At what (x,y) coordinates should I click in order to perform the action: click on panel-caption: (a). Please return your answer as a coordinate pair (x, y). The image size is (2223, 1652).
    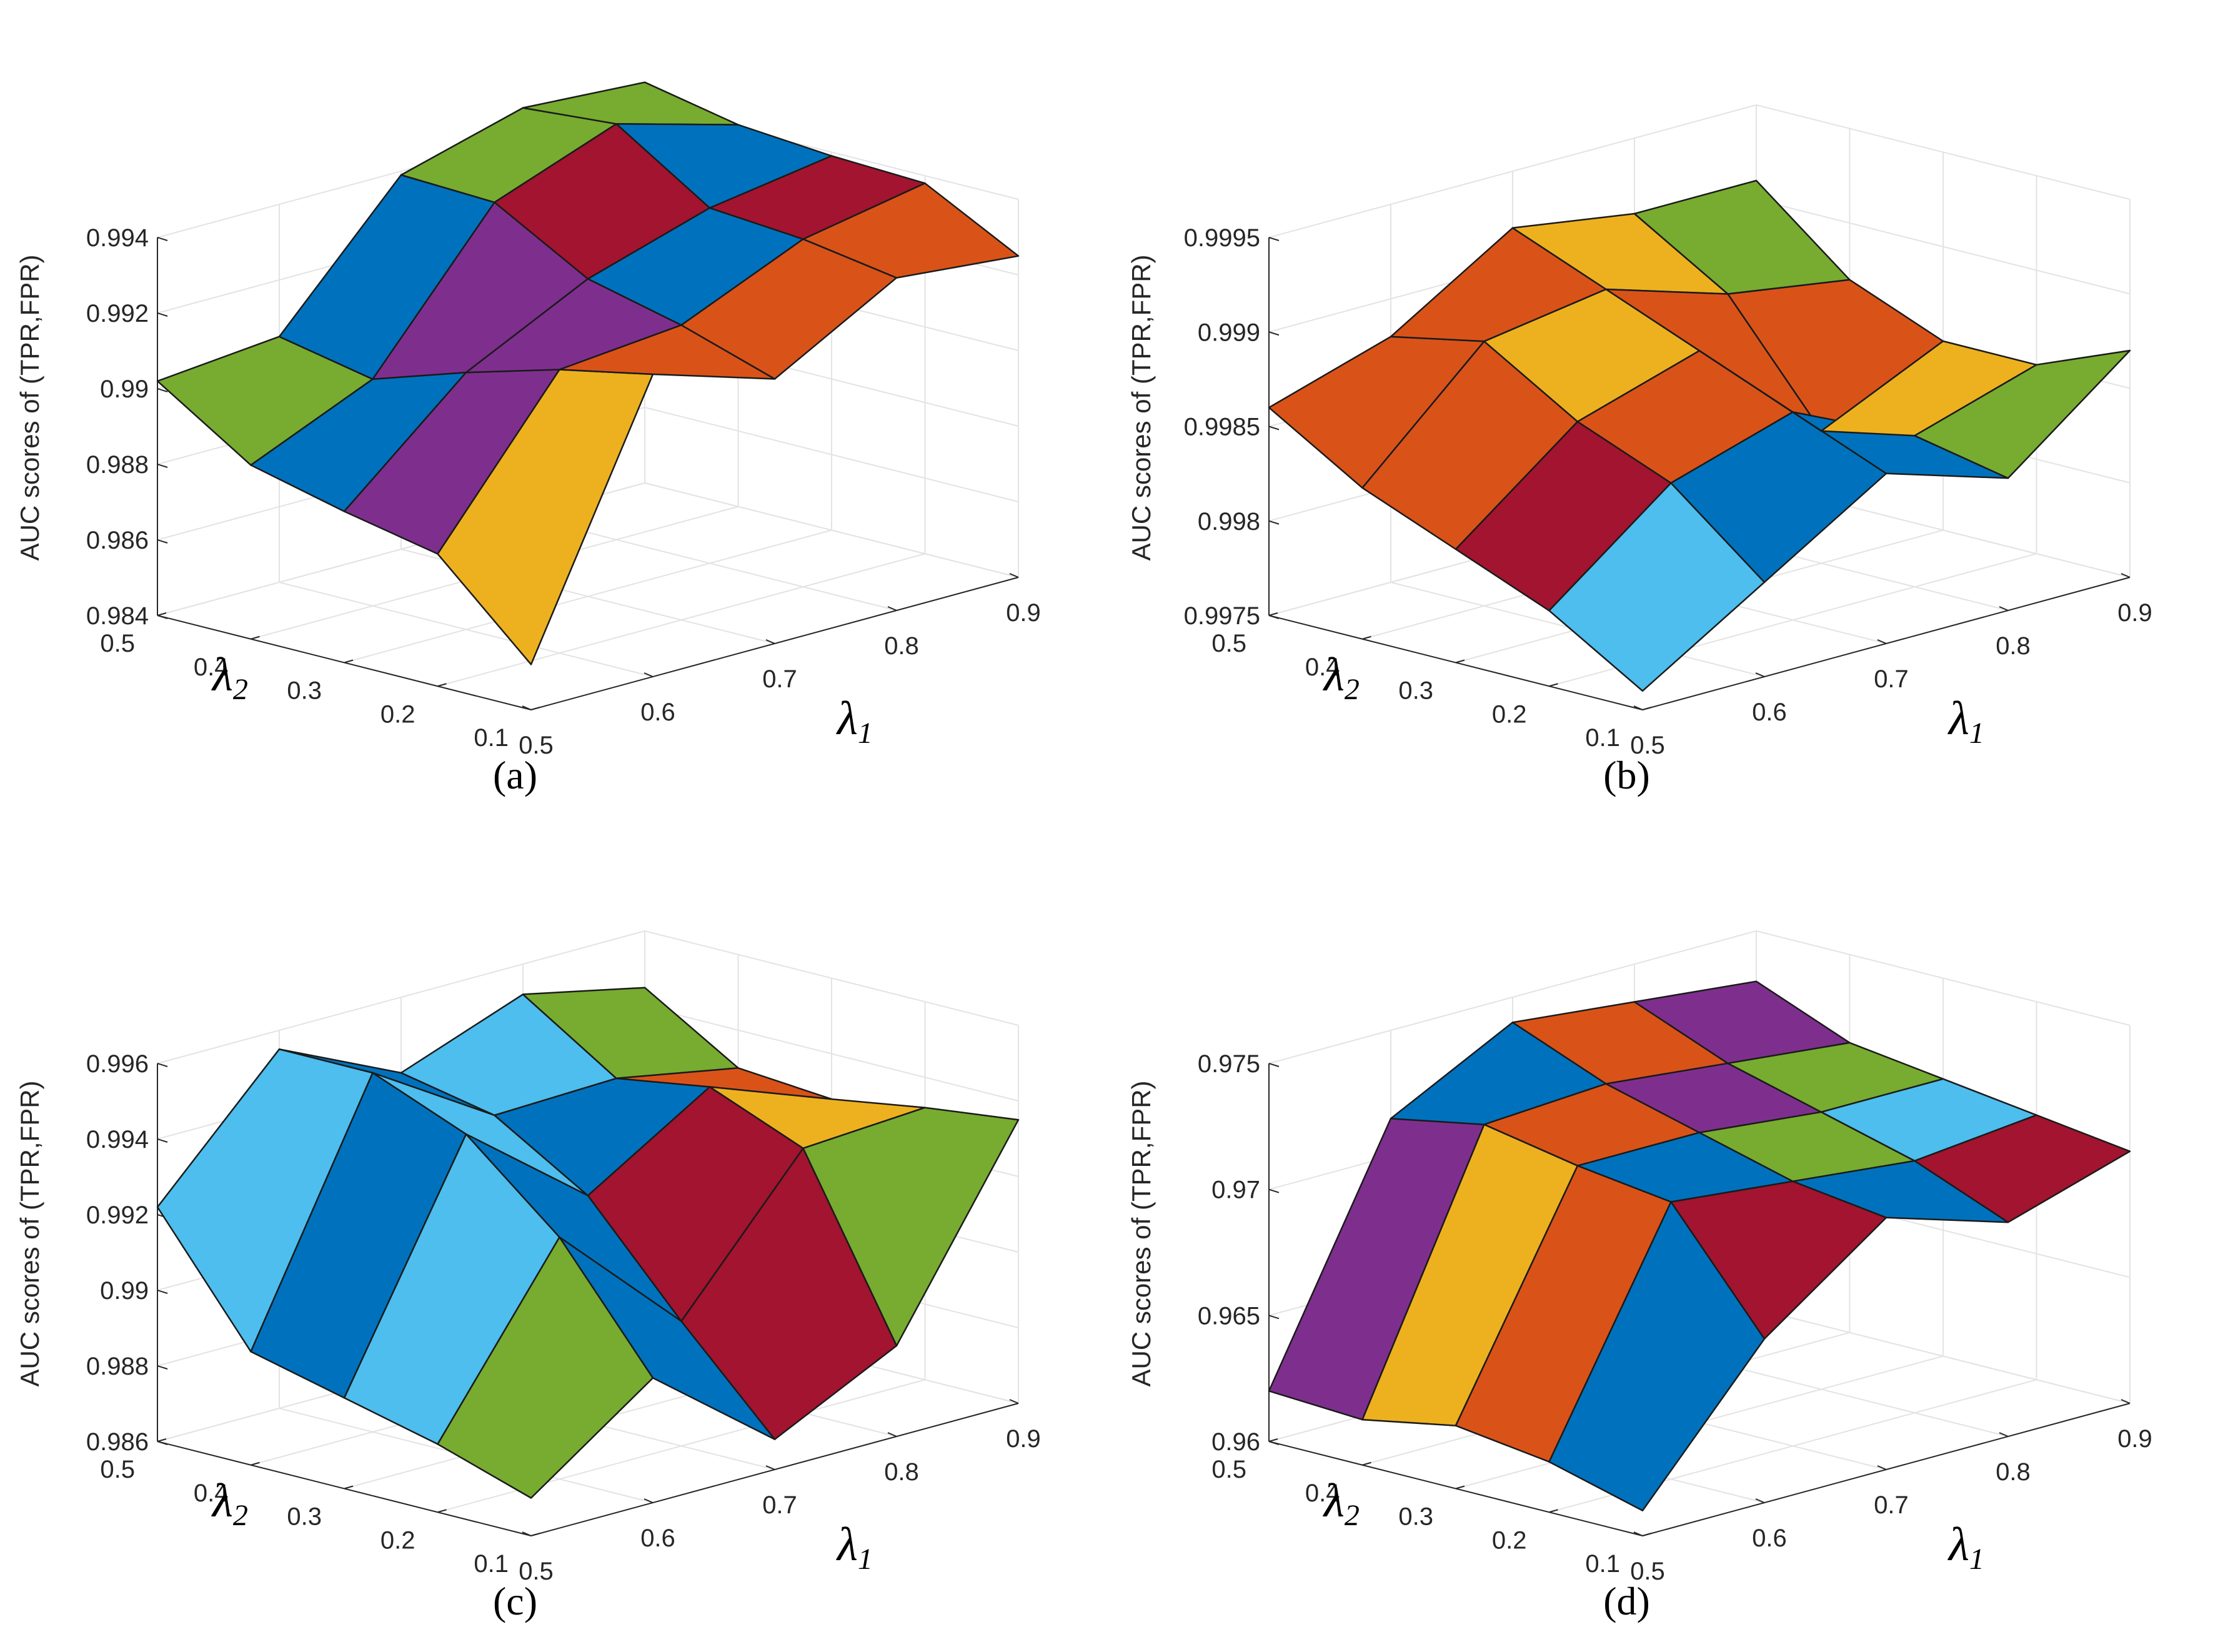
    Looking at the image, I should click on (515, 775).